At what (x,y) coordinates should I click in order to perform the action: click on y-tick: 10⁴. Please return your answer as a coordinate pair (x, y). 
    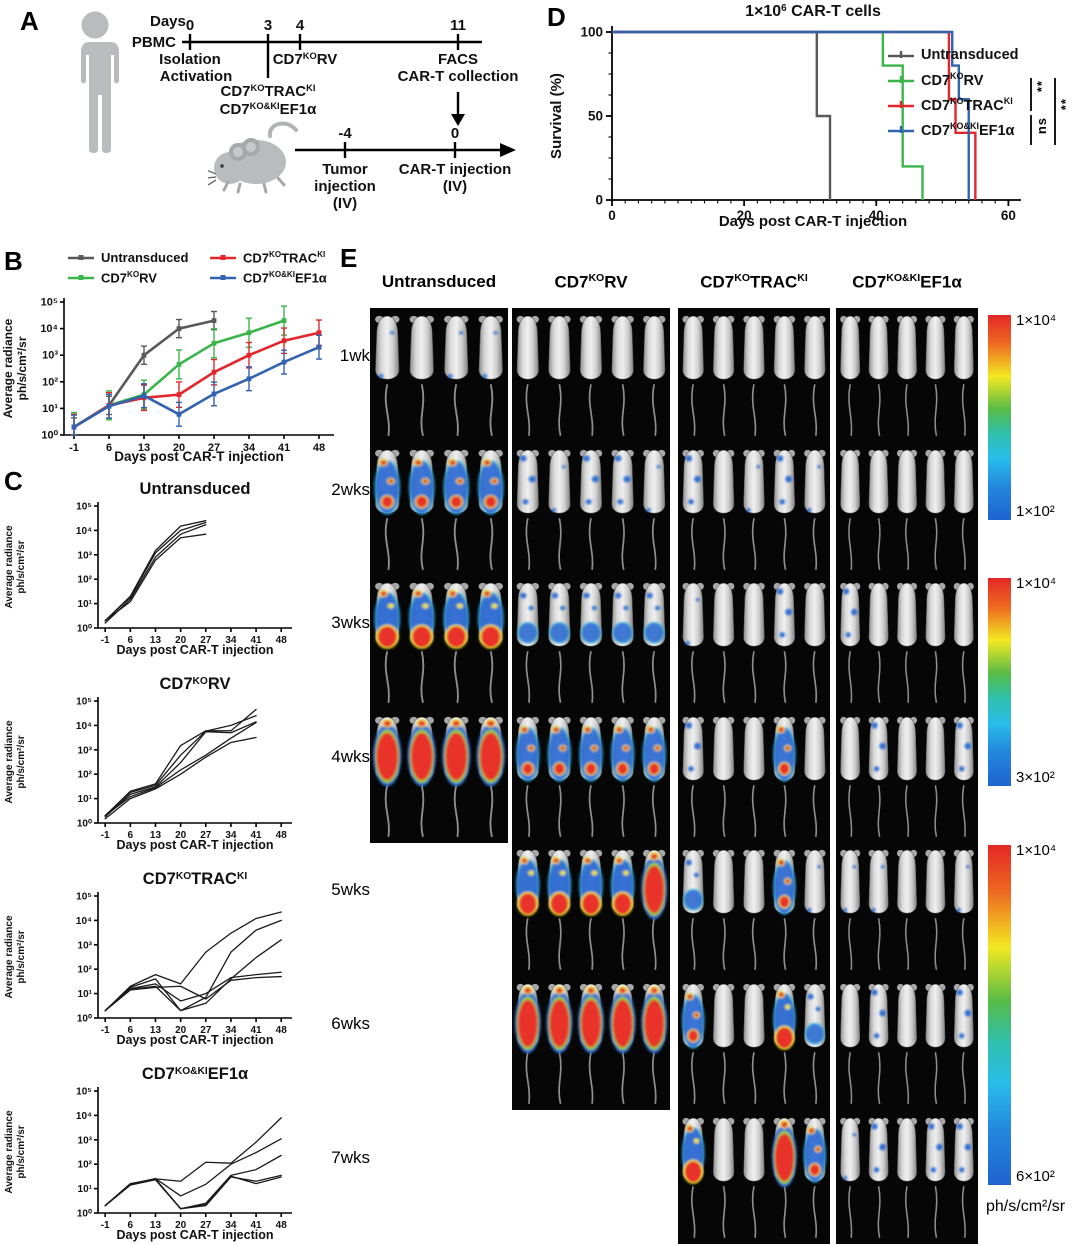
    Looking at the image, I should click on (84, 726).